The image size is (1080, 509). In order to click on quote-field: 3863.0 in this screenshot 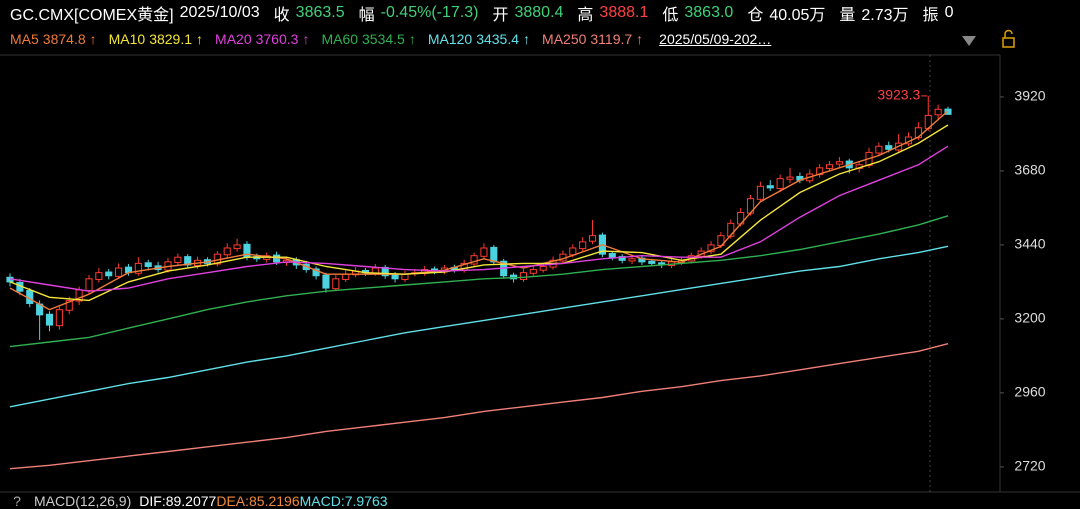, I will do `click(709, 12)`.